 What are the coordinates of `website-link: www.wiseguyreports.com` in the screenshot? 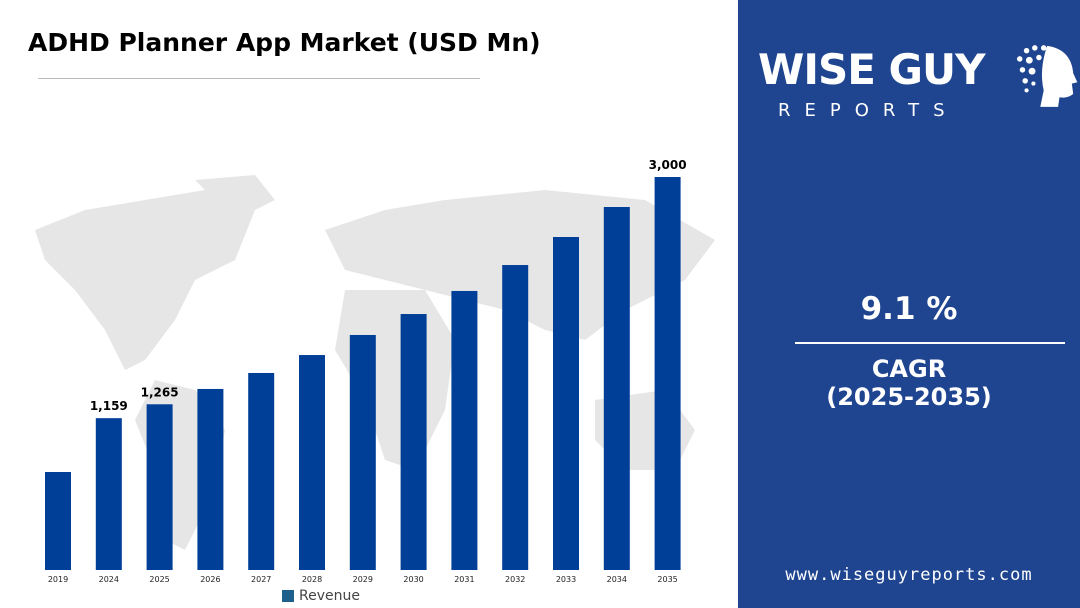 It's located at (909, 575).